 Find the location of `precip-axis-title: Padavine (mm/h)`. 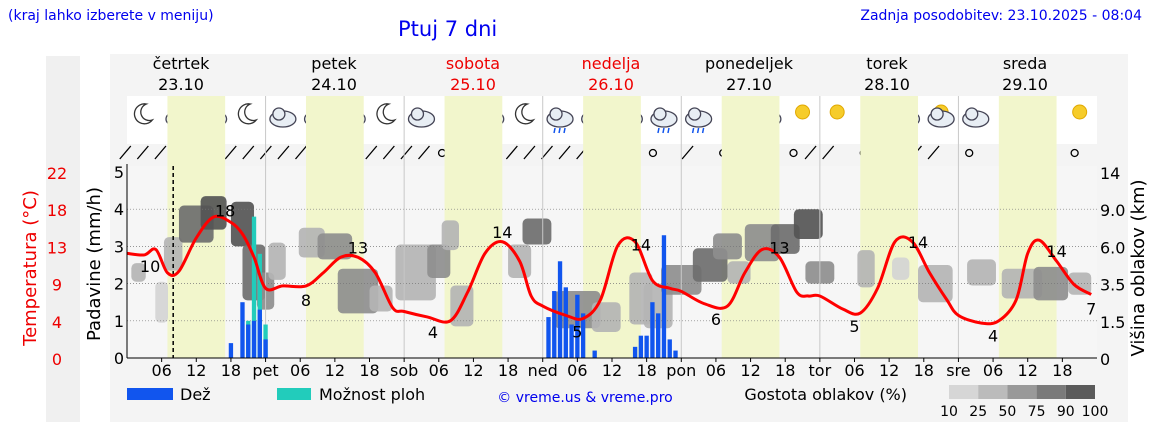

precip-axis-title: Padavine (mm/h) is located at coordinates (94, 264).